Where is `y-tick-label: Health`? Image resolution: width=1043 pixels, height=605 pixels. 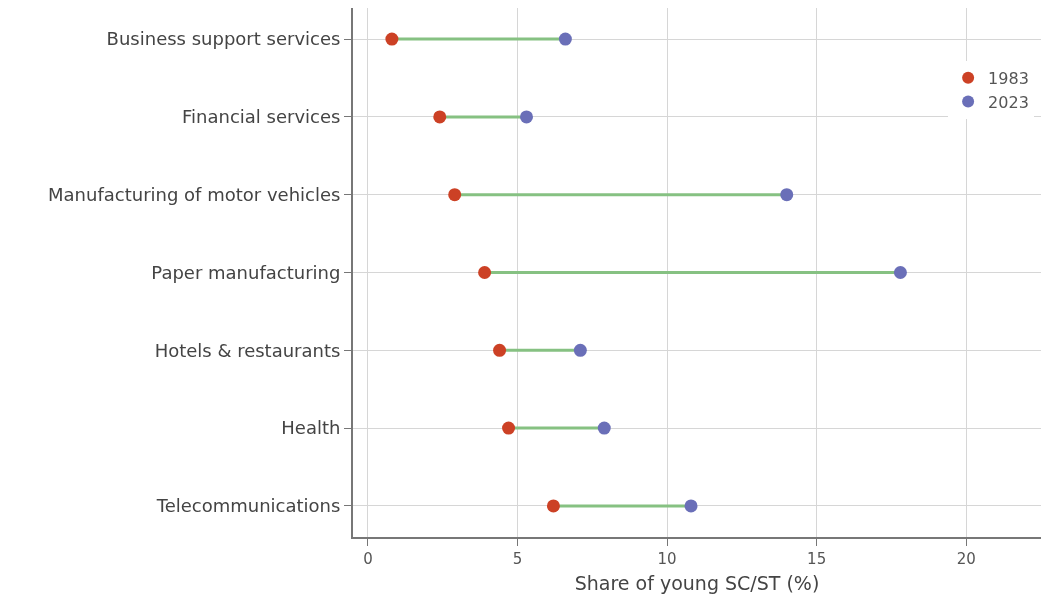 y-tick-label: Health is located at coordinates (311, 428).